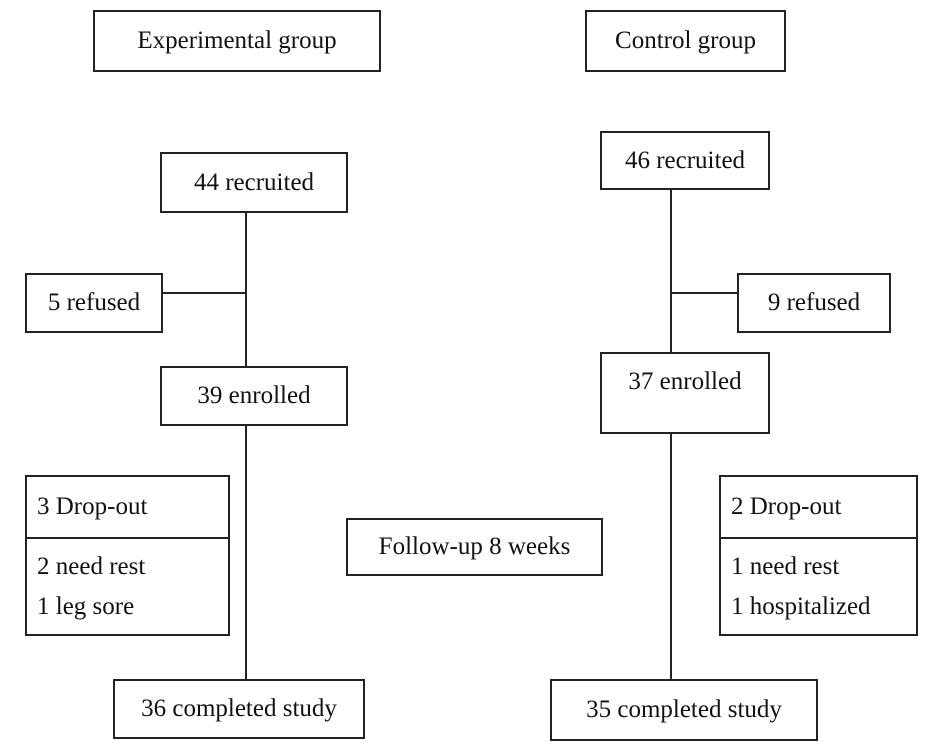 The width and height of the screenshot is (941, 756). Describe the element at coordinates (474, 547) in the screenshot. I see `follow-up-box: Follow-up 8 weeks` at that location.